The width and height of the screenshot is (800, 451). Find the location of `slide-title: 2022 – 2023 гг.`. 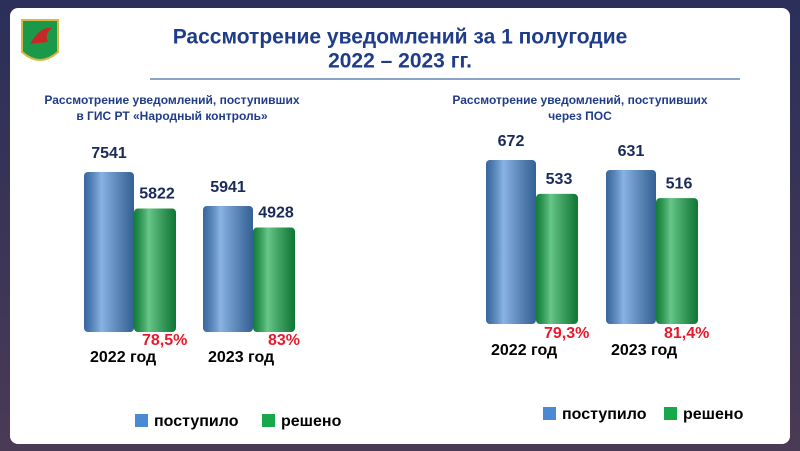

slide-title: 2022 – 2023 гг. is located at coordinates (400, 61).